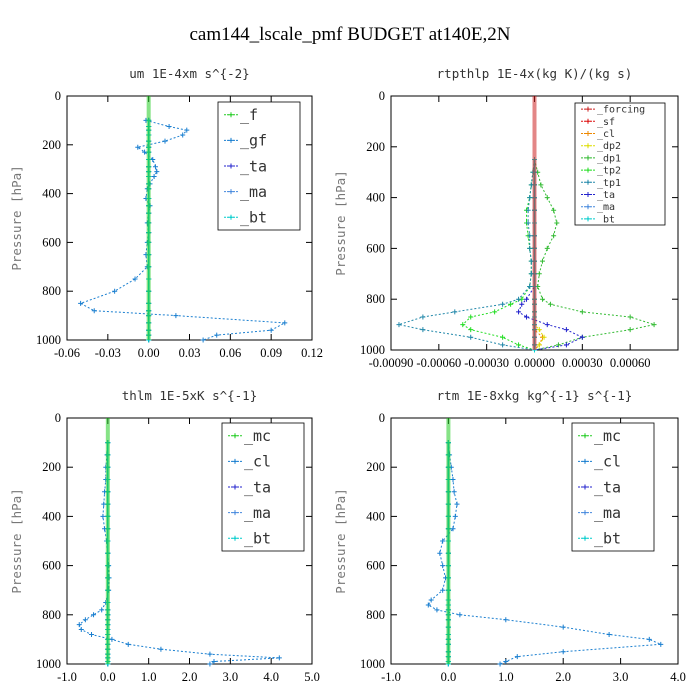 The height and width of the screenshot is (700, 700). I want to click on x-tick-label: 0.00000, so click(534, 363).